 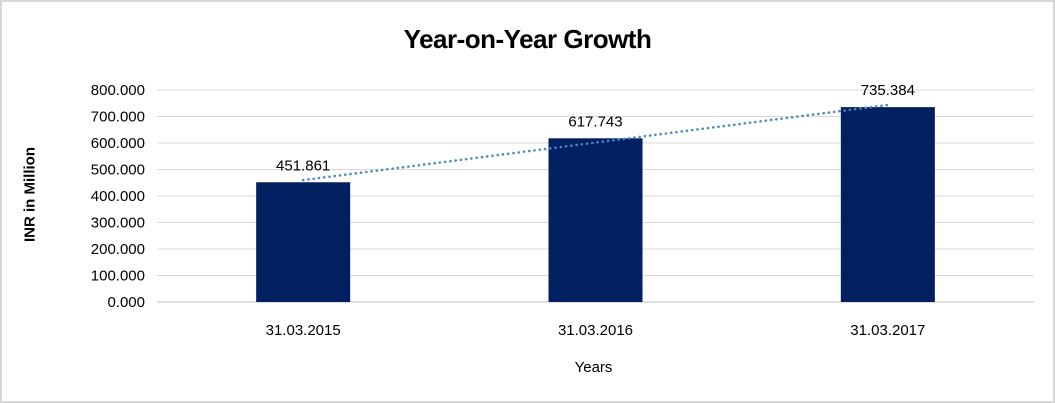 I want to click on x-tick-label: 31.03.2015, so click(x=303, y=330).